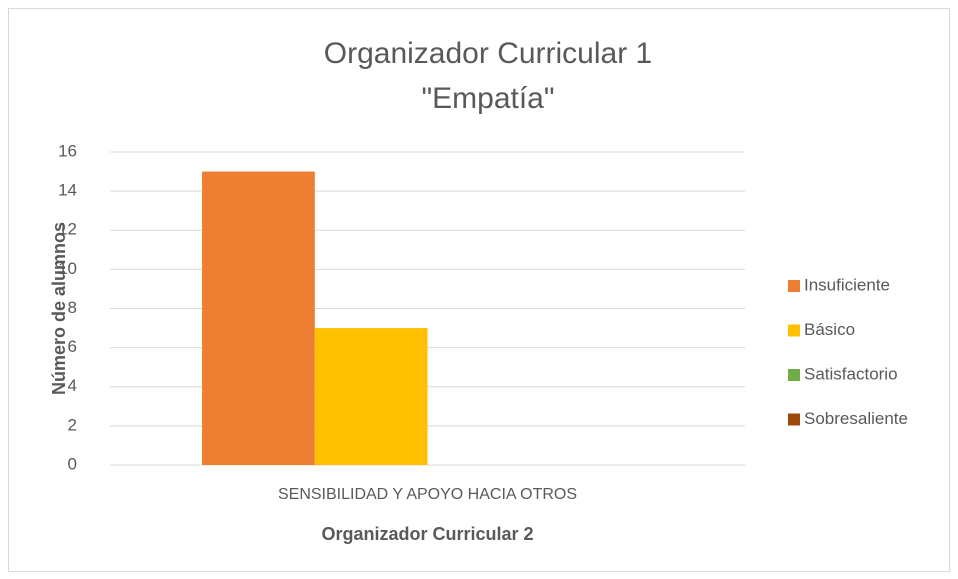 This screenshot has width=958, height=579. I want to click on y-tick-label: 4, so click(72, 385).